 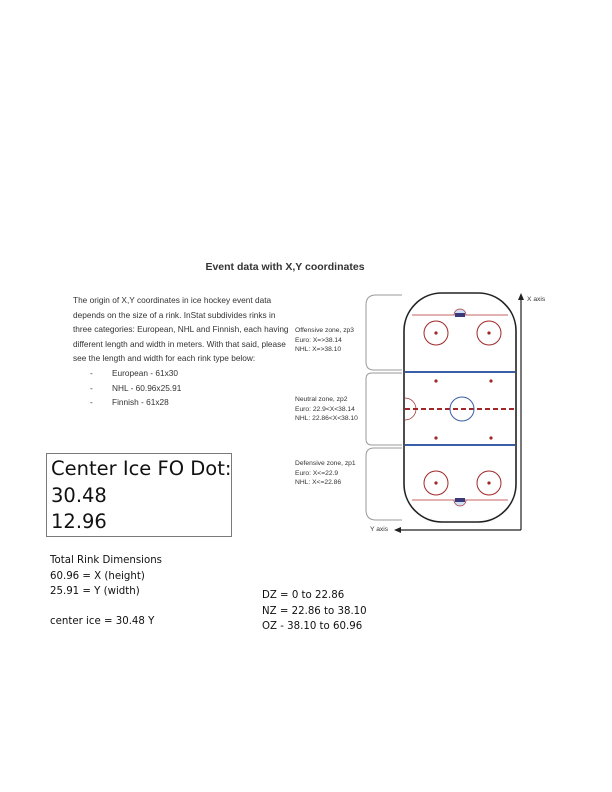 What do you see at coordinates (192, 388) in the screenshot?
I see `rink-type-nhl: NHL - 60.96x25.91` at bounding box center [192, 388].